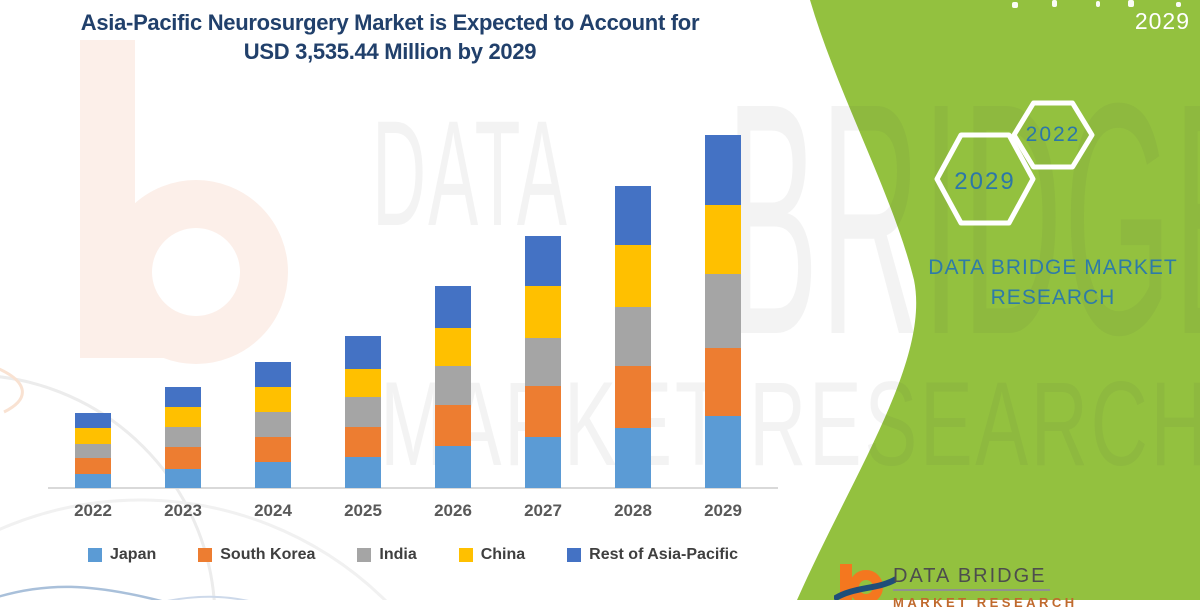  I want to click on bar-2023, so click(183, 437).